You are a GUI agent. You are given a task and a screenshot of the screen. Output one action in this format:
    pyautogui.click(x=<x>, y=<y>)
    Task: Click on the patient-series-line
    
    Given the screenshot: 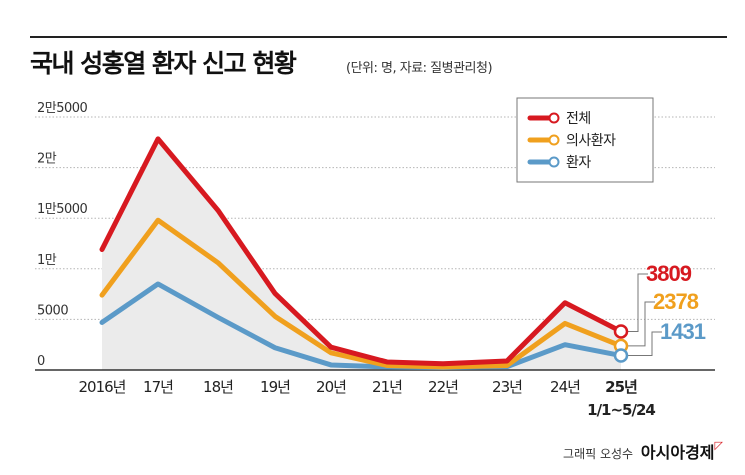 What is the action you would take?
    pyautogui.click(x=361, y=325)
    